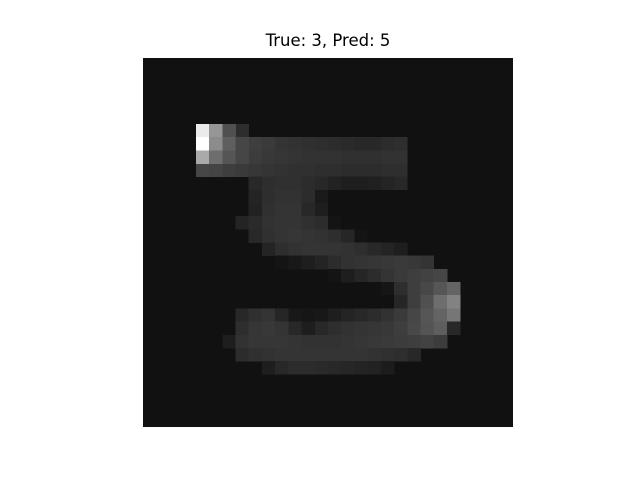  I want to click on figure-title: True: 3, Pred: 5, so click(320, 41).